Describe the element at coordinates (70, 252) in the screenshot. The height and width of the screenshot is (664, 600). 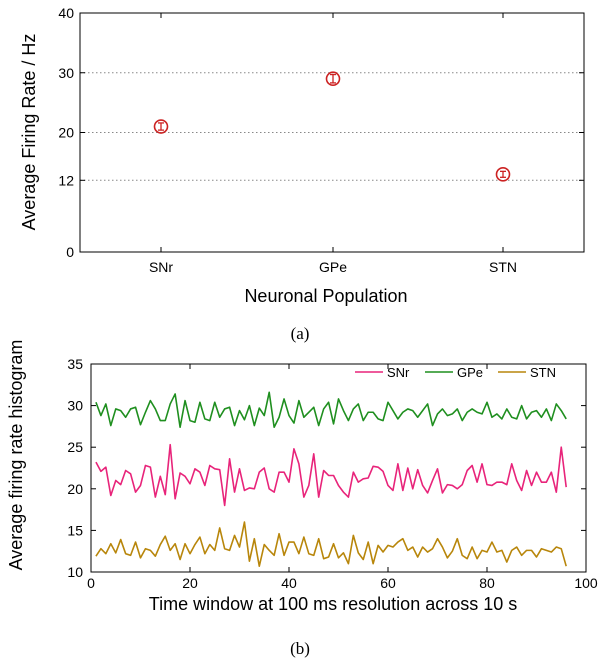
I see `chart-a-y-tick-label: 0` at that location.